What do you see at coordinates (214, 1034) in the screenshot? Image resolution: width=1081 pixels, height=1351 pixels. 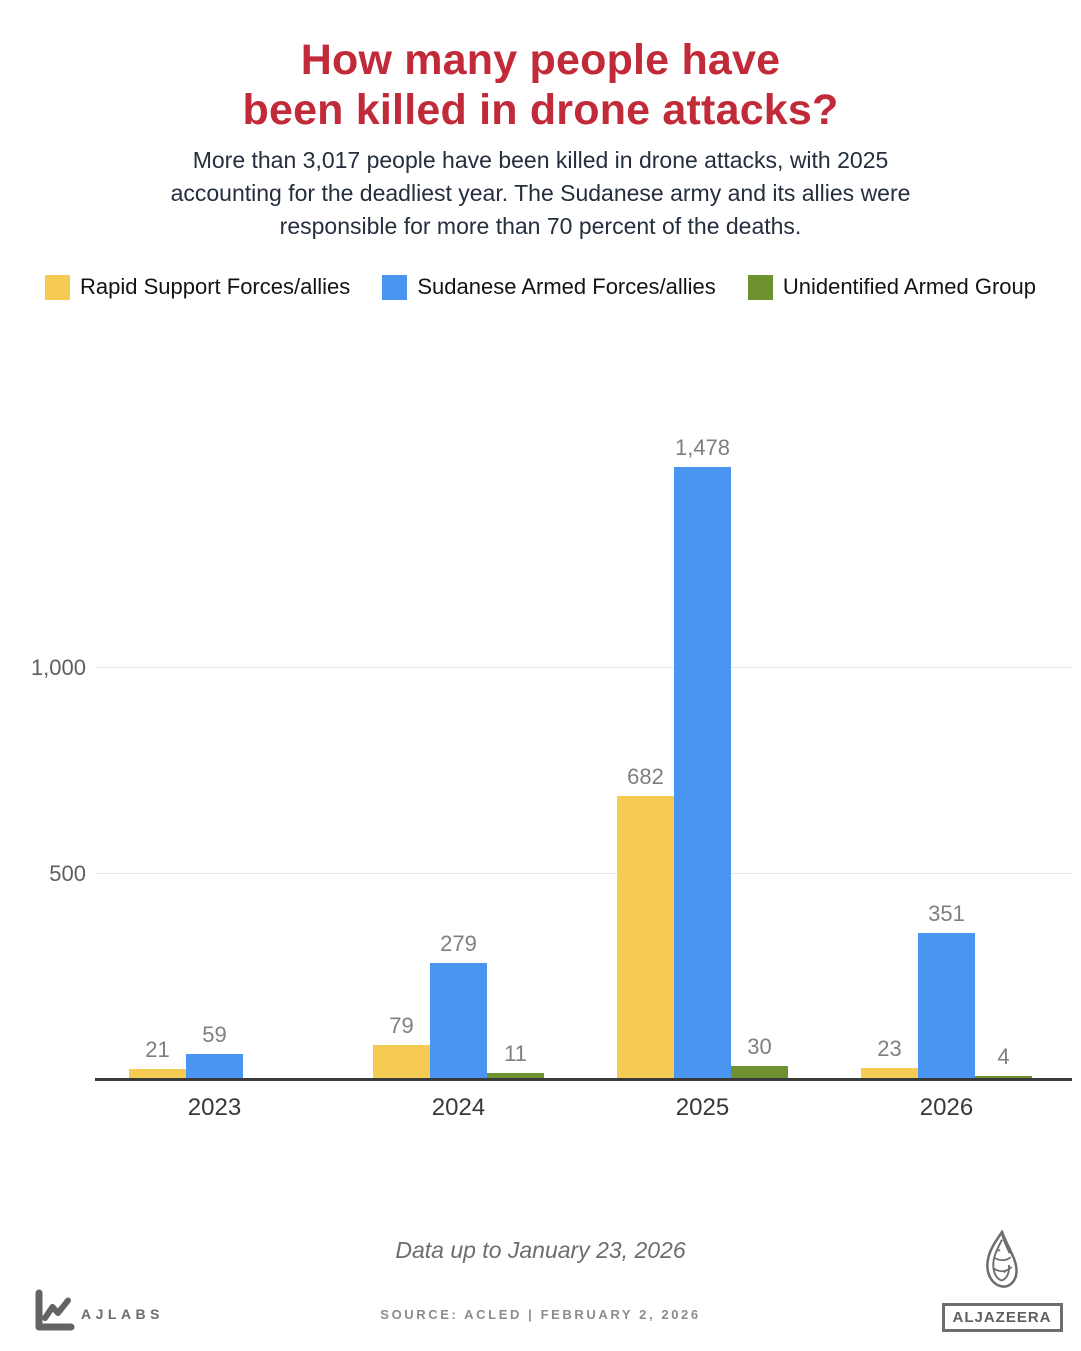 I see `bar-value-label: 59` at bounding box center [214, 1034].